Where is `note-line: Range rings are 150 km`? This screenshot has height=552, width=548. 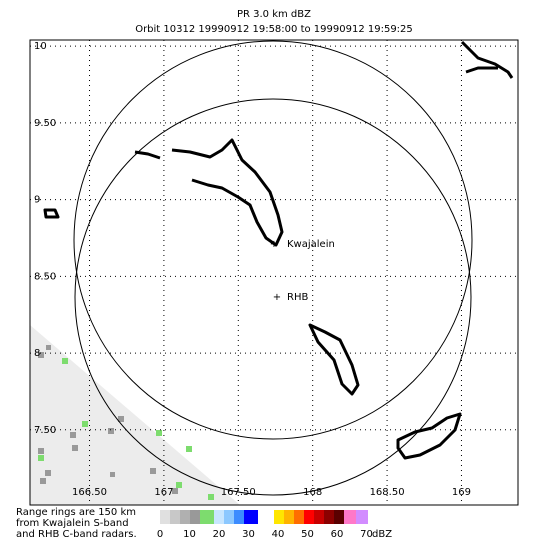 note-line: Range rings are 150 km is located at coordinates (76, 512).